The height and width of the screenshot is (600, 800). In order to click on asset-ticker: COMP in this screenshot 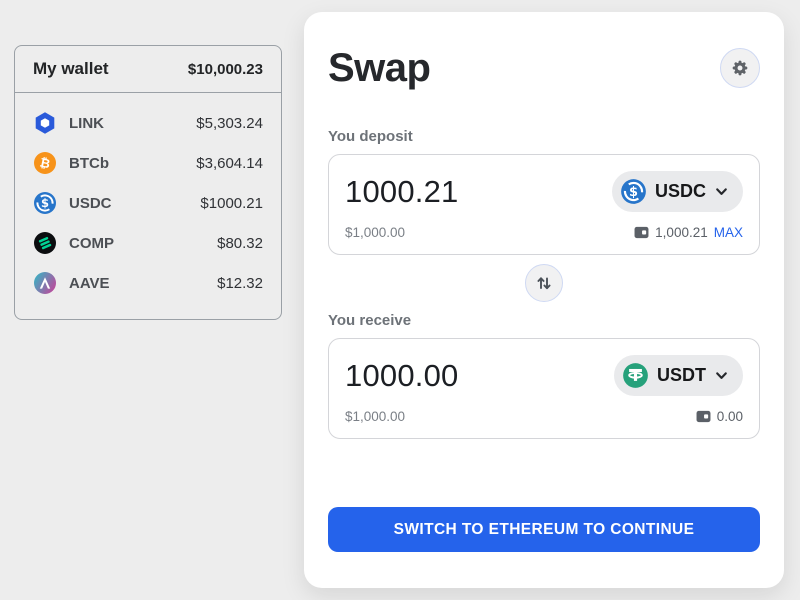, I will do `click(91, 243)`.